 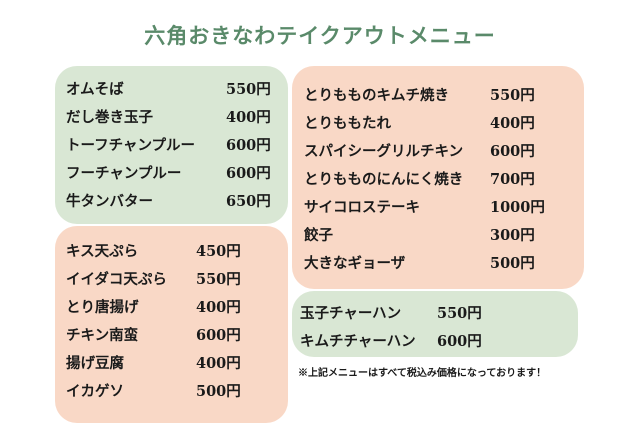 What do you see at coordinates (95, 363) in the screenshot?
I see `item-name: 揚げ豆腐` at bounding box center [95, 363].